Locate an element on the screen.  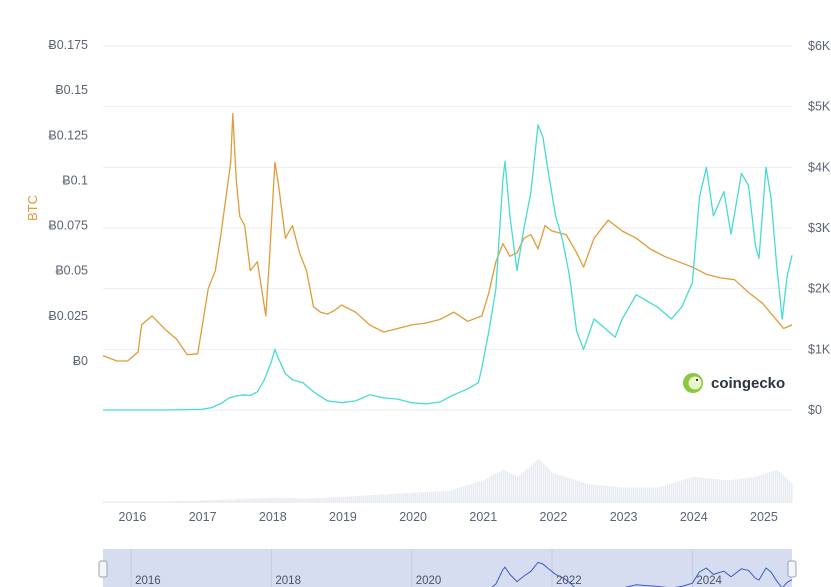
navigator-handle-right is located at coordinates (792, 569).